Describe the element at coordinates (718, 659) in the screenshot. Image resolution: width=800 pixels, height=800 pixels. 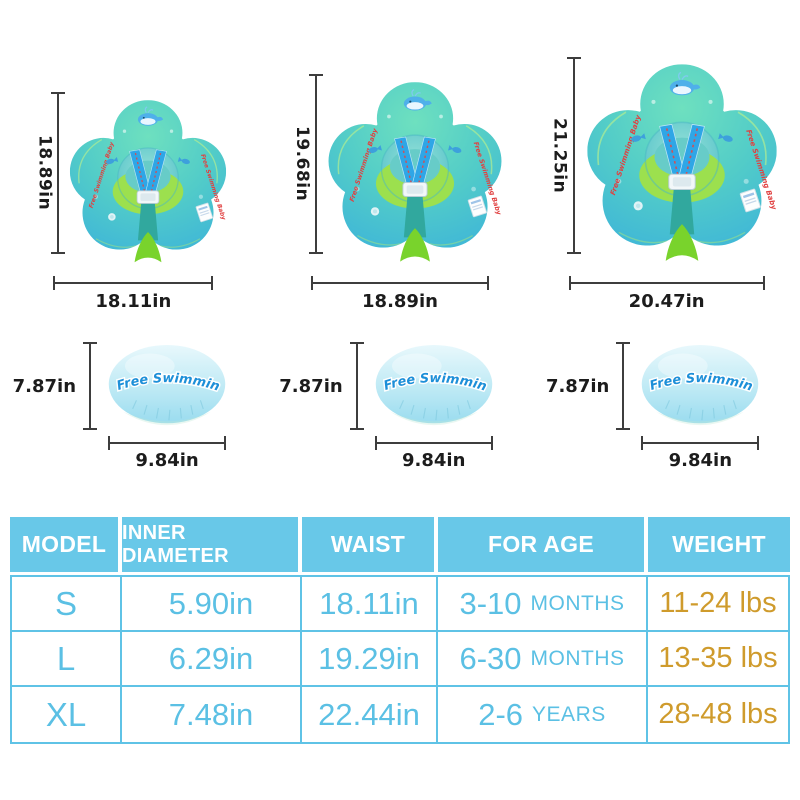
I see `cell-weight-l: 13-35 lbs` at that location.